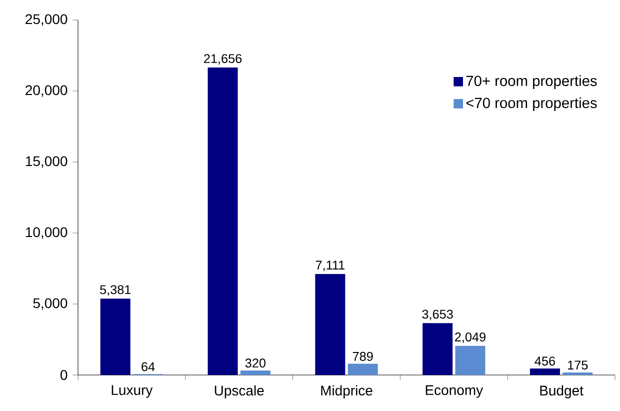 The height and width of the screenshot is (411, 620). Describe the element at coordinates (50, 304) in the screenshot. I see `y-tick-label: 5,000` at that location.